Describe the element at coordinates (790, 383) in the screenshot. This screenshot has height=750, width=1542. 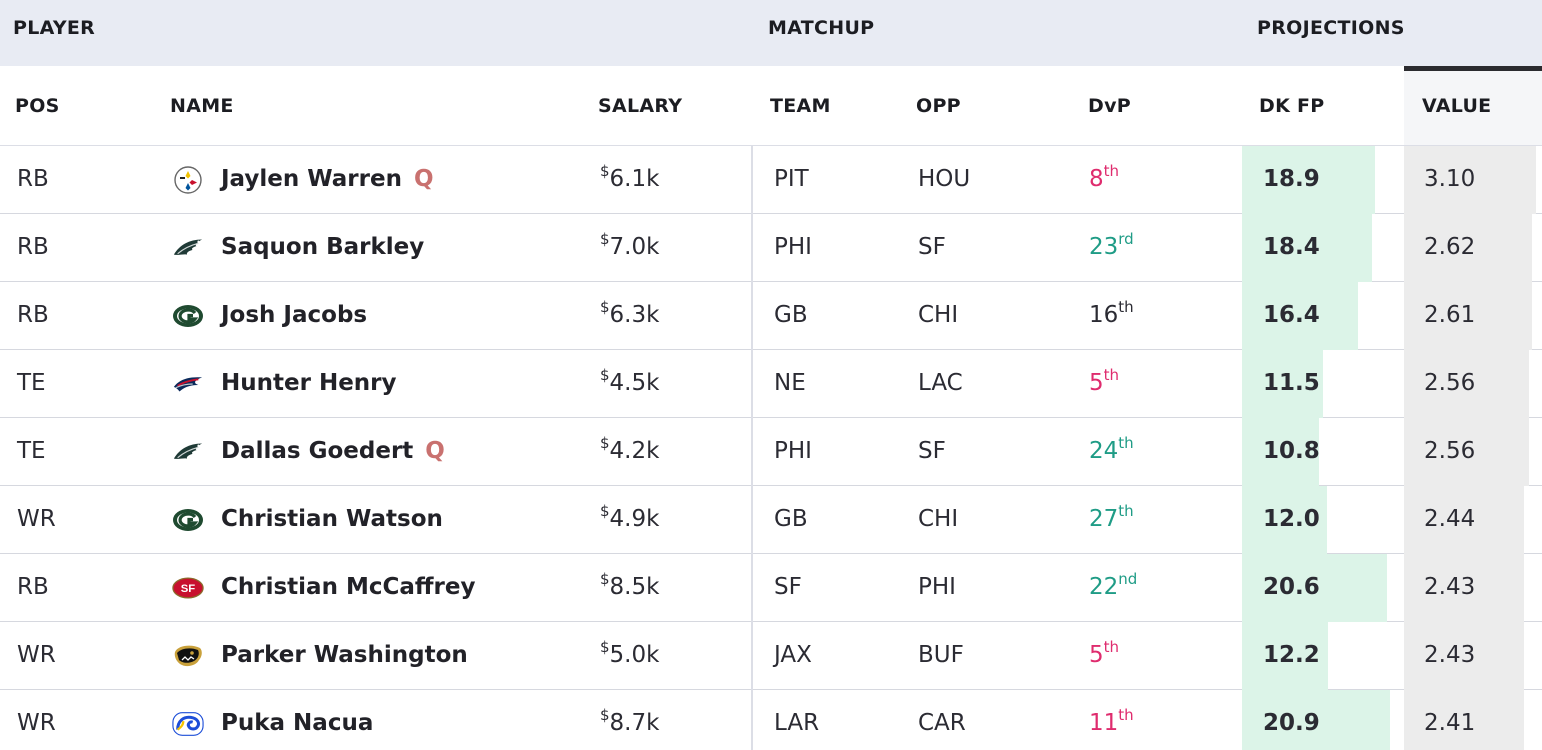
I see `team-abbr: NE` at that location.